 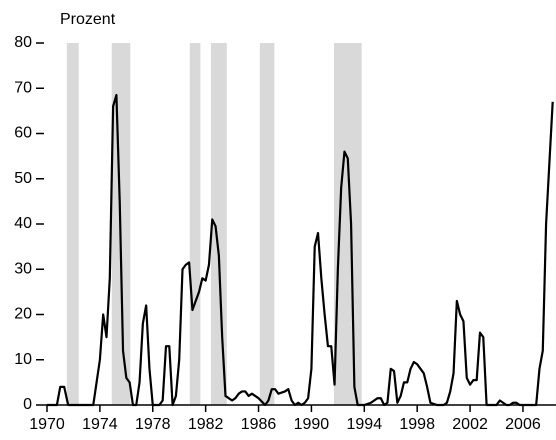 What do you see at coordinates (153, 424) in the screenshot?
I see `x-tick-label: 1978` at bounding box center [153, 424].